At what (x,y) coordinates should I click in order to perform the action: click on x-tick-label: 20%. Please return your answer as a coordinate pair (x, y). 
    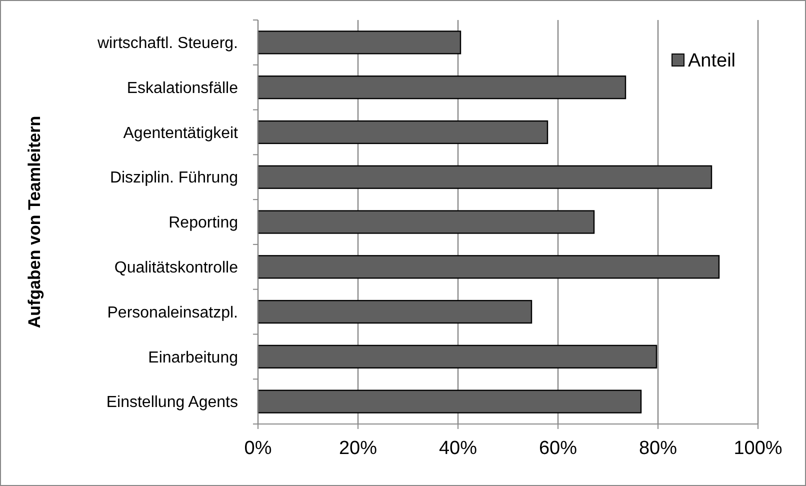
    Looking at the image, I should click on (358, 448).